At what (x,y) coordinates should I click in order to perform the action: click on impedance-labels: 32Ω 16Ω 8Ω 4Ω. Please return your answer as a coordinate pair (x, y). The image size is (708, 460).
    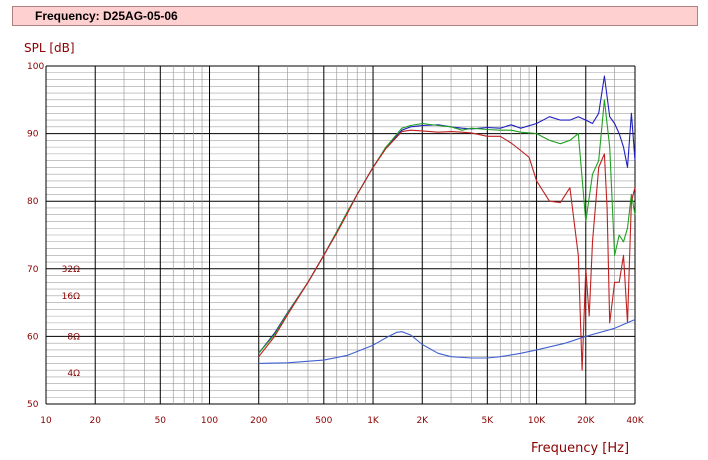
    Looking at the image, I should click on (71, 322).